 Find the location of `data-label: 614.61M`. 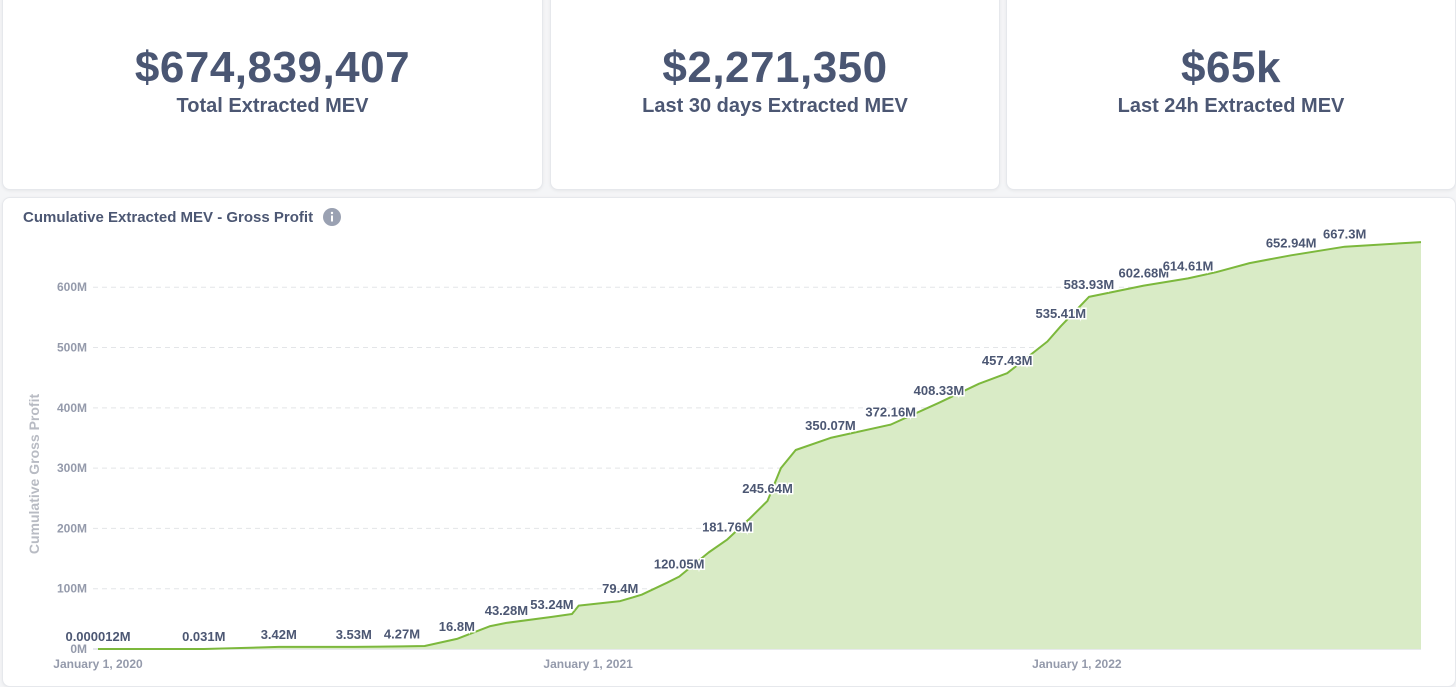

data-label: 614.61M is located at coordinates (1188, 265).